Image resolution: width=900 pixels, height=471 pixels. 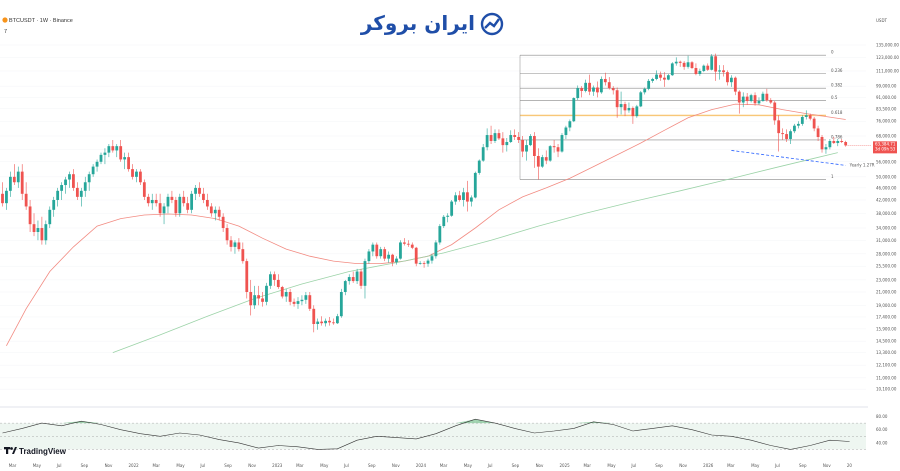 What do you see at coordinates (882, 20) in the screenshot?
I see `currency-label: USDT` at bounding box center [882, 20].